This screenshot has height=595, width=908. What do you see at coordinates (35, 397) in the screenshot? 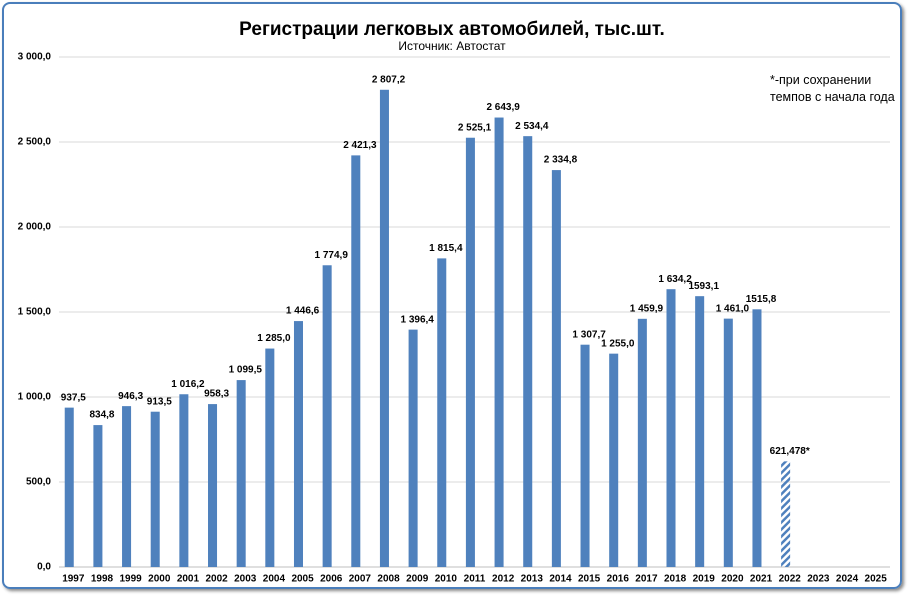
I see `y-tick-label: 1 000,0` at bounding box center [35, 397].